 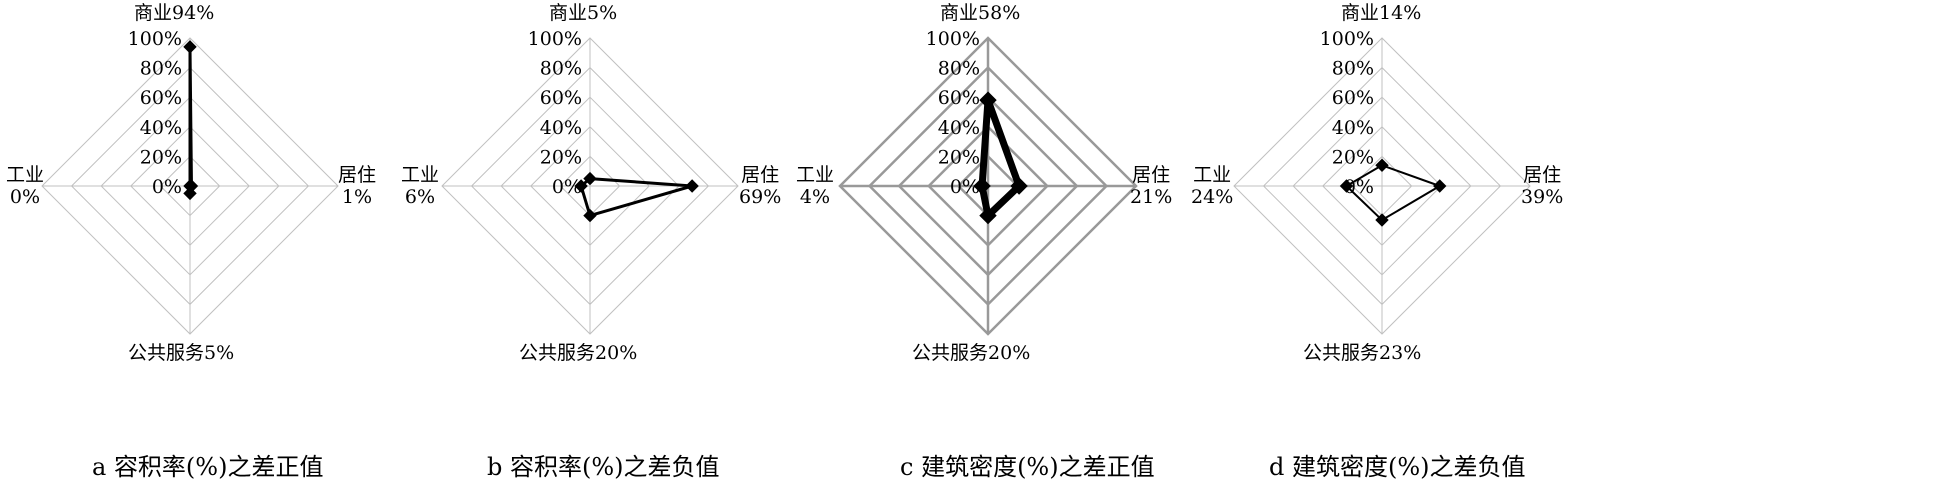 What do you see at coordinates (1381, 13) in the screenshot?
I see `axis-label-commerce-d: 商业14%` at bounding box center [1381, 13].